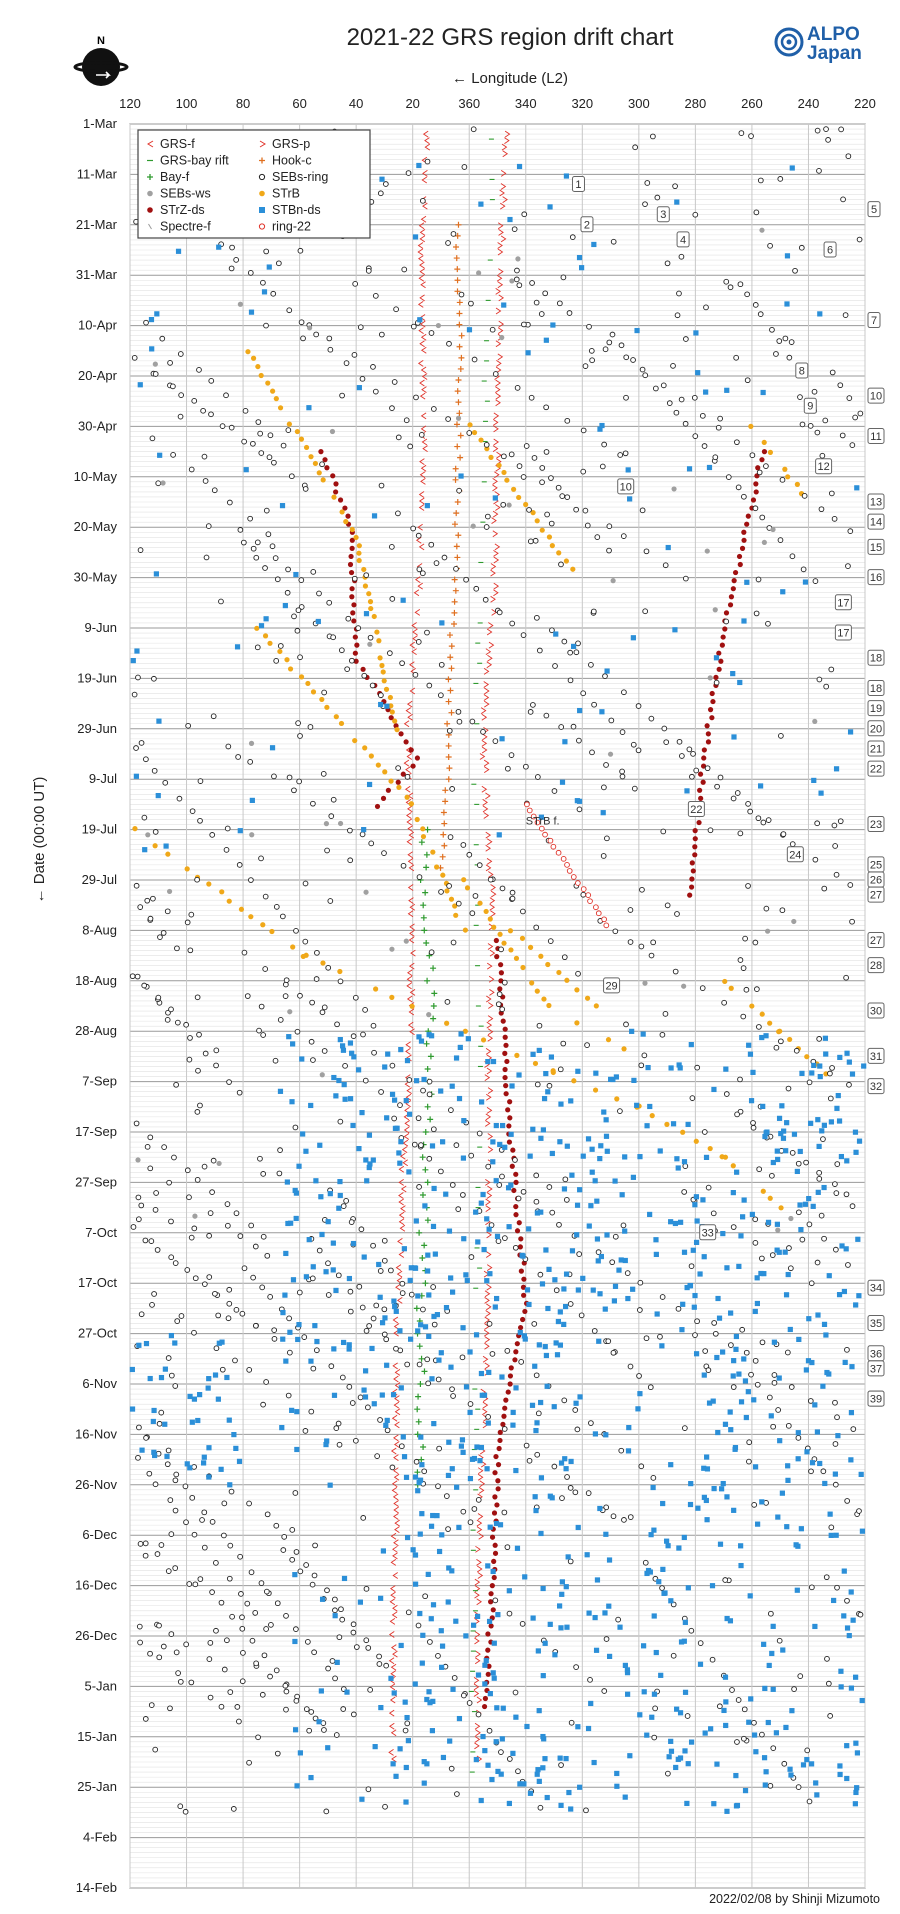  What do you see at coordinates (683, 240) in the screenshot?
I see `annotation-number: 4` at bounding box center [683, 240].